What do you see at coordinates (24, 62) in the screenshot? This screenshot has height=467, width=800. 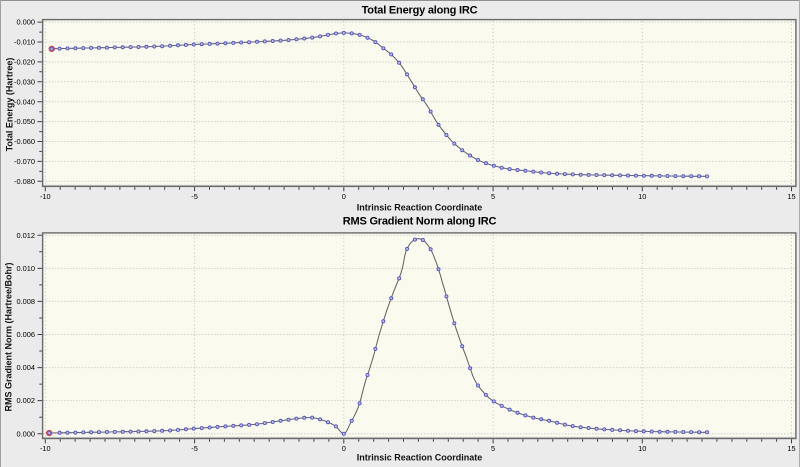 I see `svg-text: -0.020` at bounding box center [24, 62].